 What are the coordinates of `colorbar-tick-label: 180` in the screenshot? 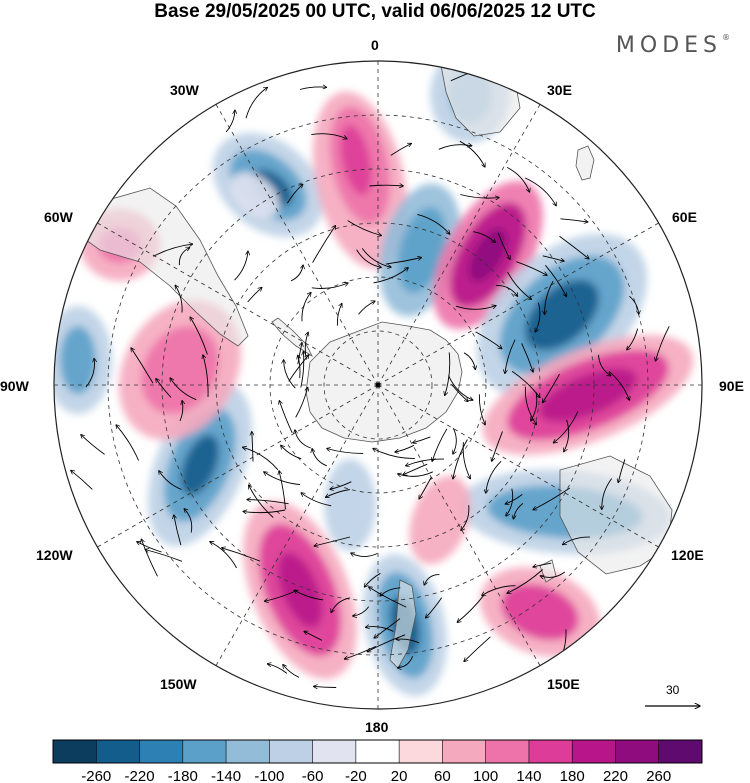 It's located at (572, 775).